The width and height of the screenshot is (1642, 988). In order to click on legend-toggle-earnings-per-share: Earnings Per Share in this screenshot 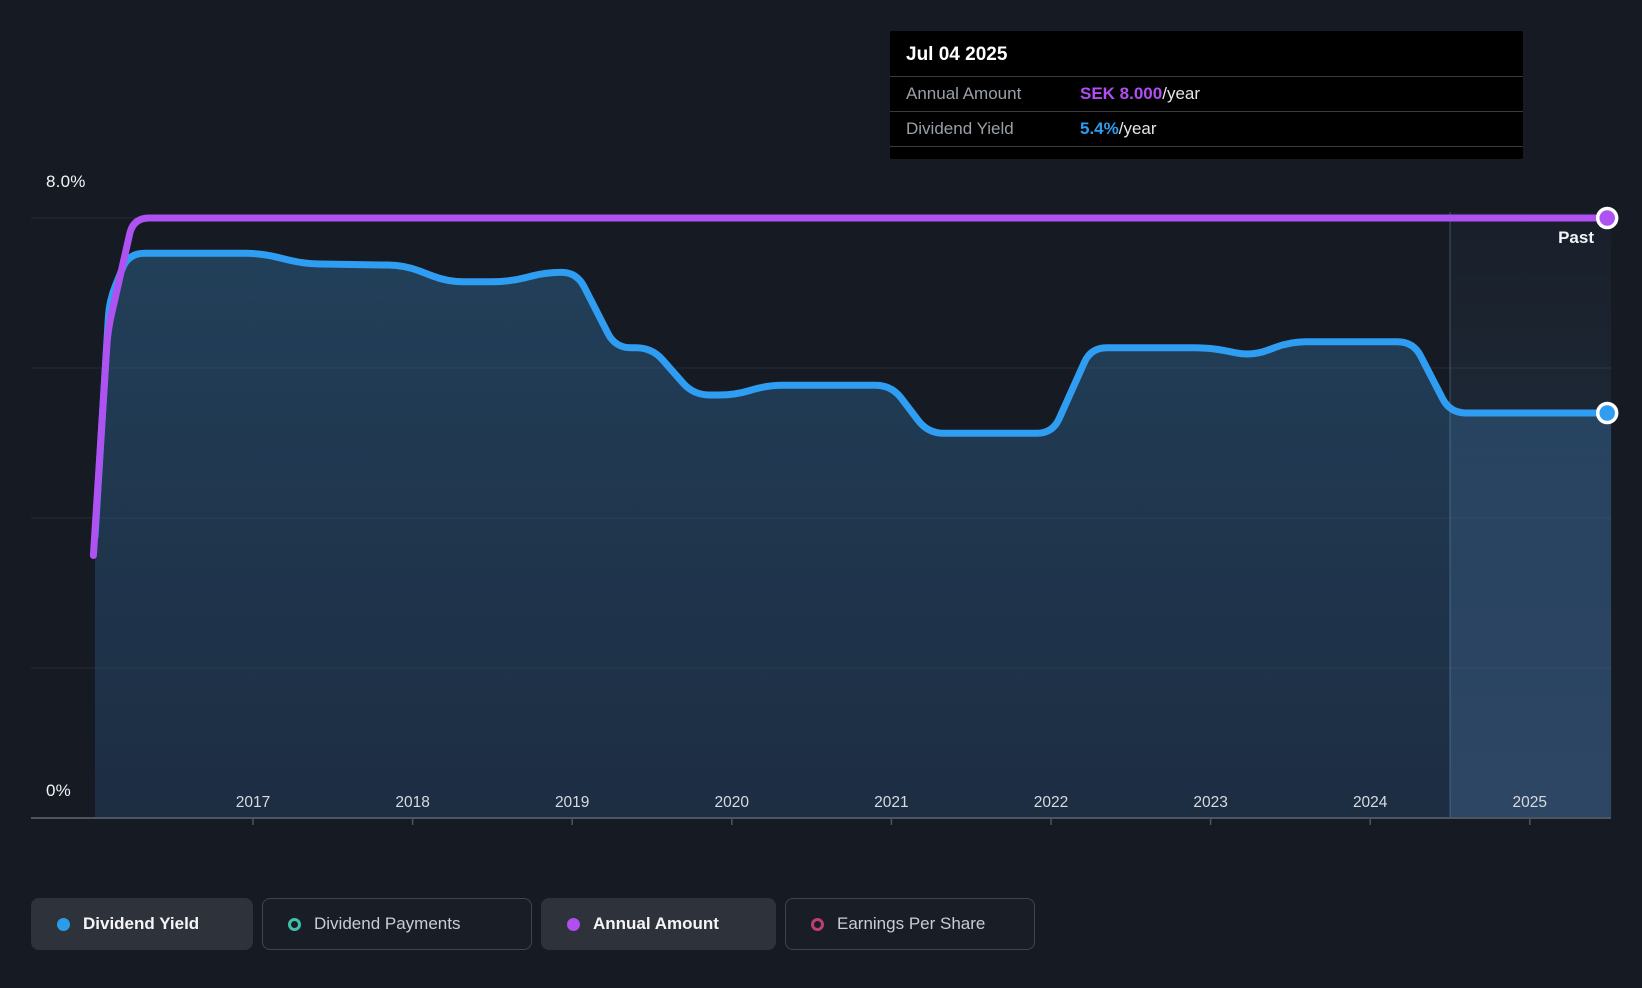, I will do `click(910, 924)`.